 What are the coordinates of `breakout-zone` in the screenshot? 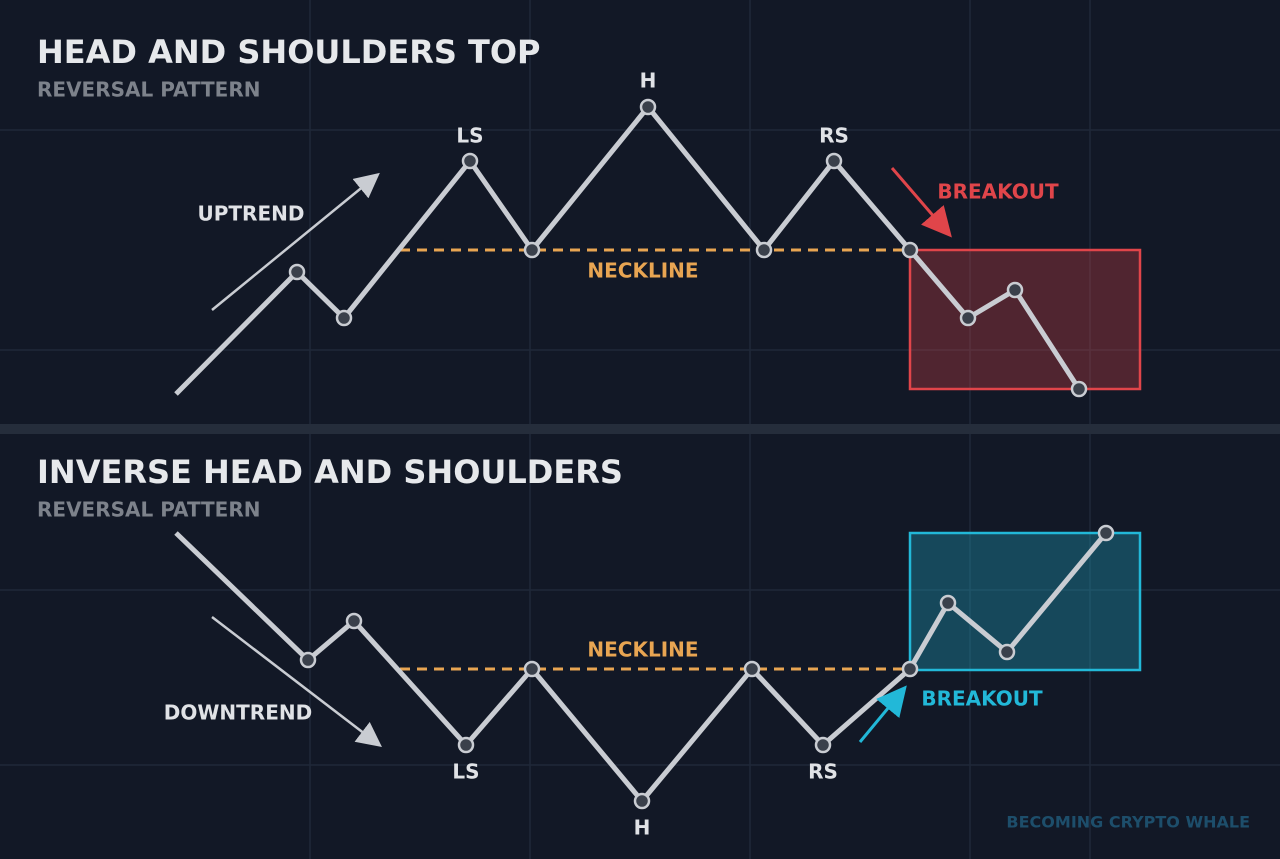 It's located at (1025, 319).